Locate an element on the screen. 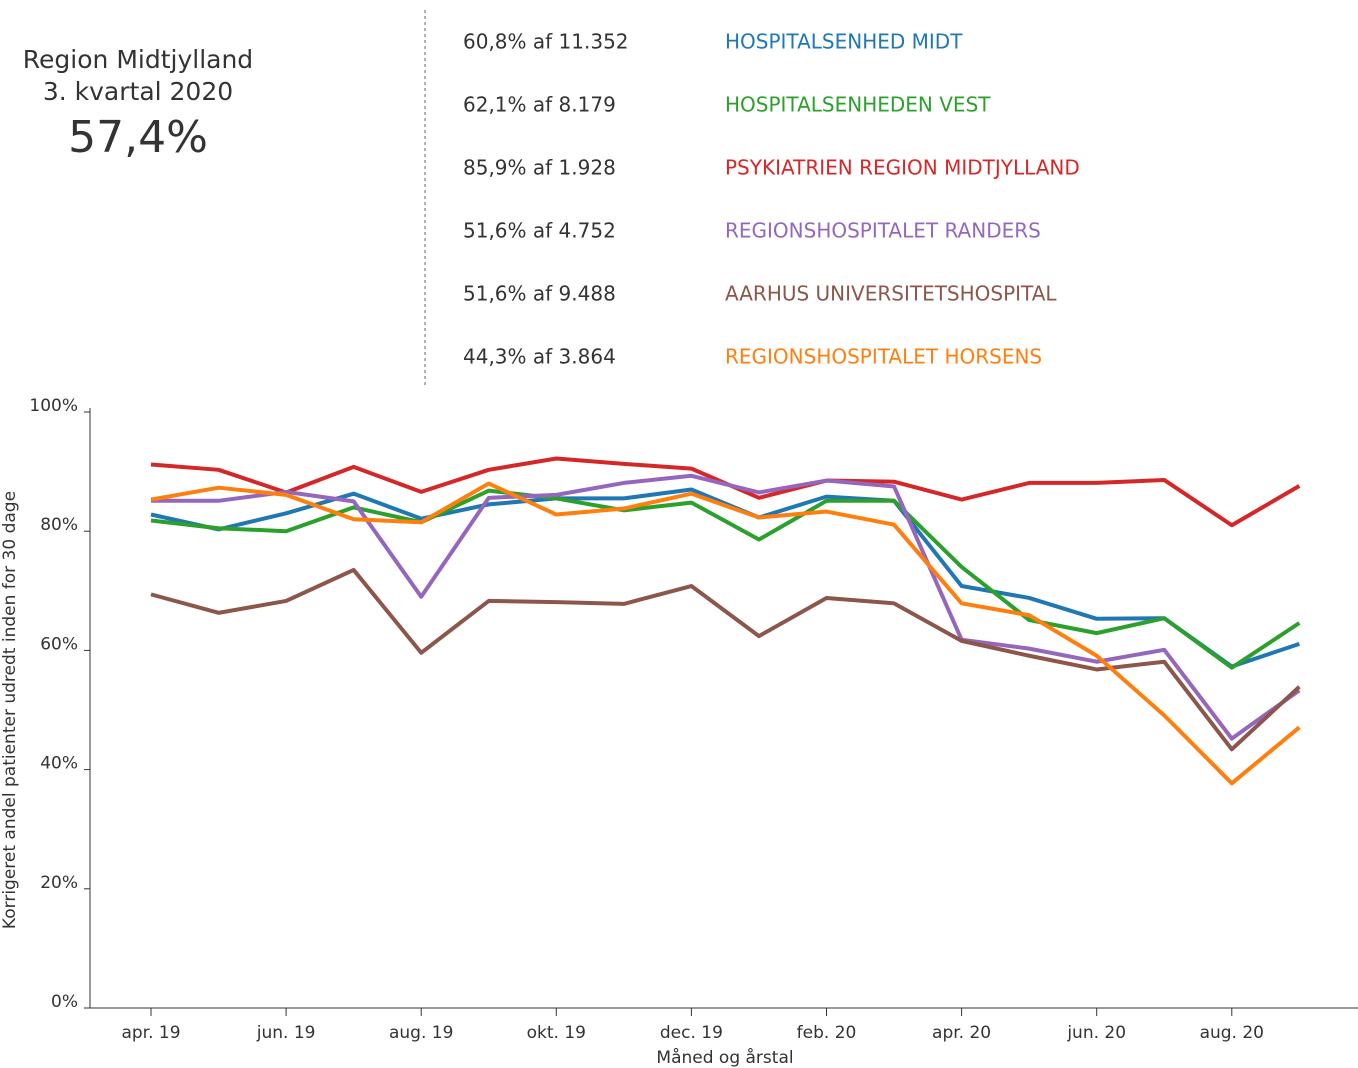  summary-value: 57,4% is located at coordinates (138, 137).